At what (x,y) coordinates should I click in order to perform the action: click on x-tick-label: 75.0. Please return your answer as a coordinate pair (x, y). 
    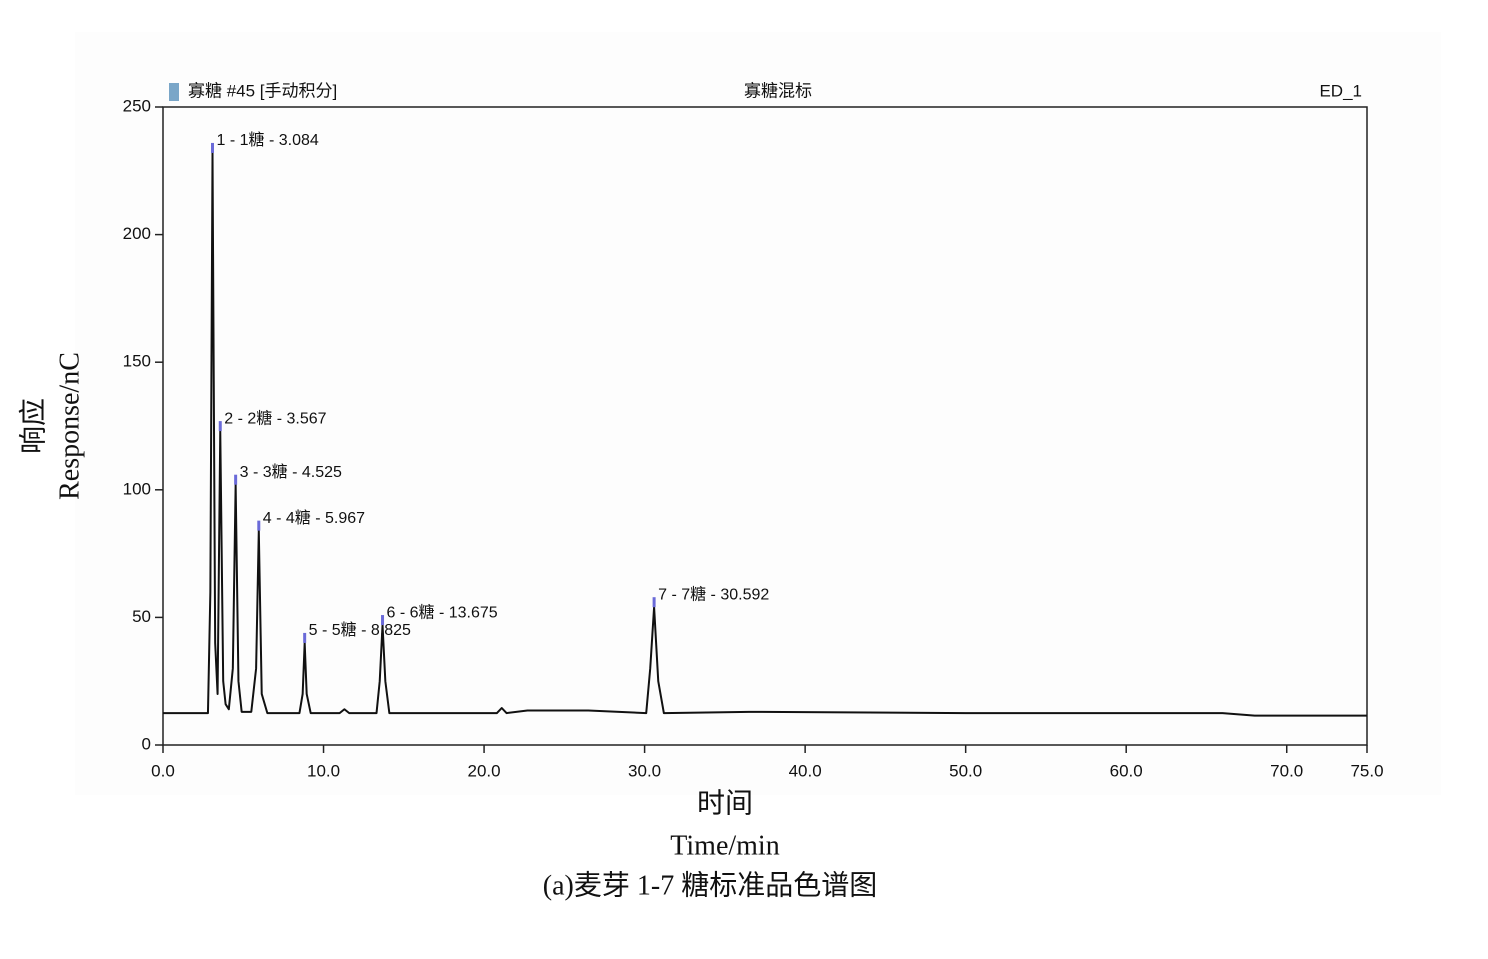
    Looking at the image, I should click on (1366, 770).